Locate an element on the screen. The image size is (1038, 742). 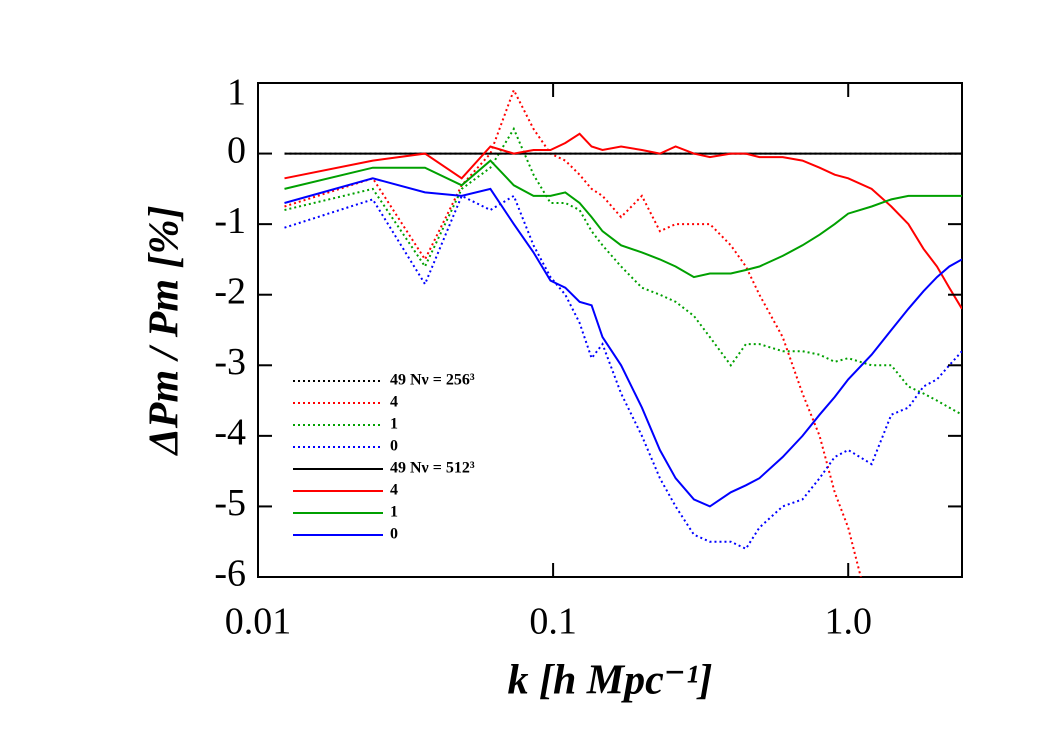
y-tick-label: 1 is located at coordinates (236, 93).